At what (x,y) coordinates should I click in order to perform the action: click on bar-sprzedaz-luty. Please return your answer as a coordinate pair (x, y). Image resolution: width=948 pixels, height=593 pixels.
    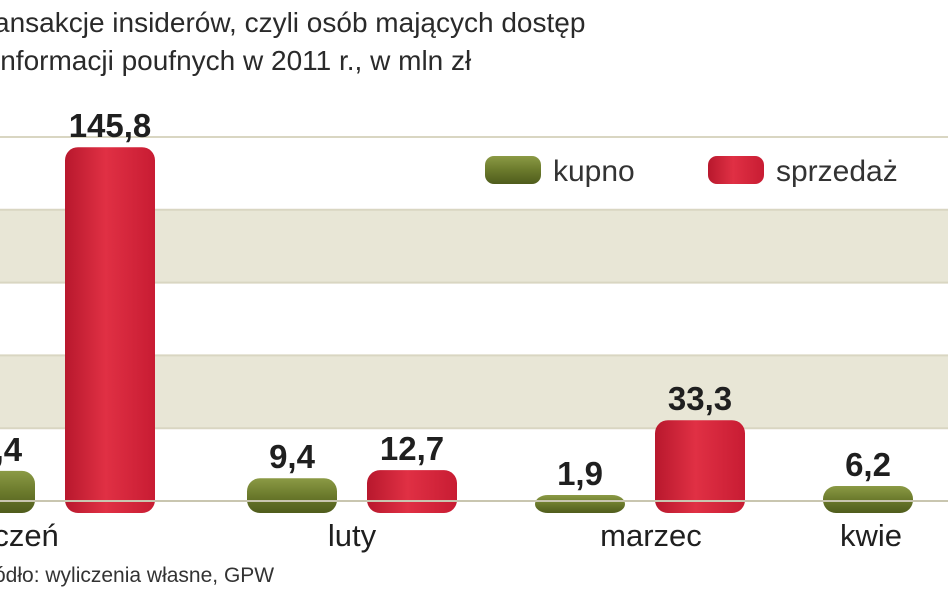
    Looking at the image, I should click on (412, 491).